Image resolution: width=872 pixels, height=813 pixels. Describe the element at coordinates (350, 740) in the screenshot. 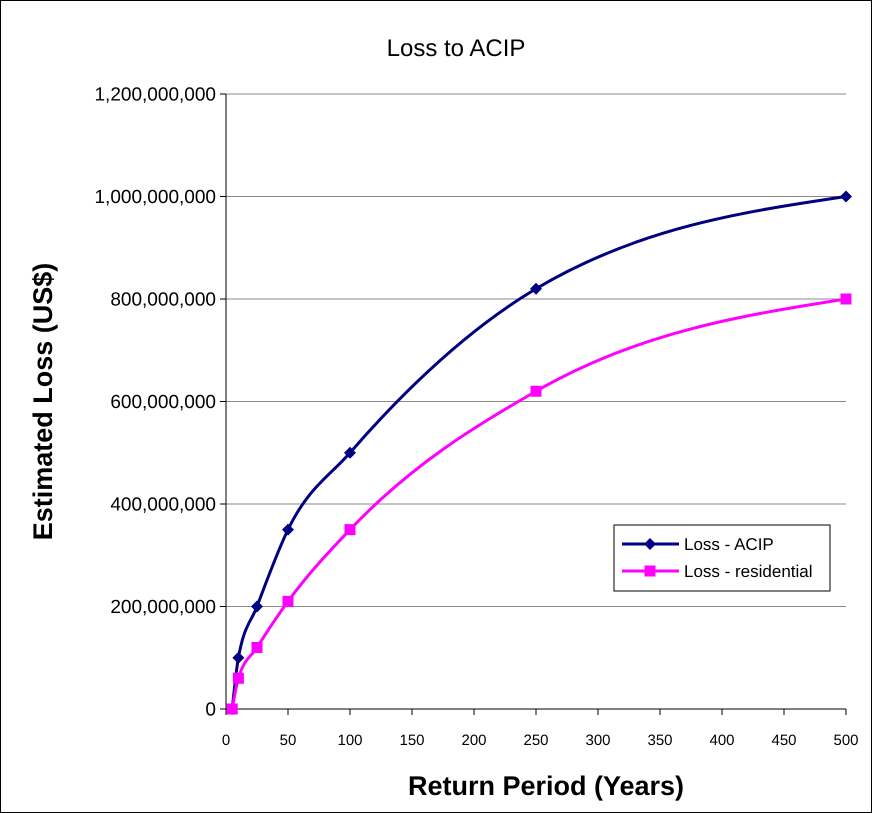

I see `x-tick-label: 100` at that location.